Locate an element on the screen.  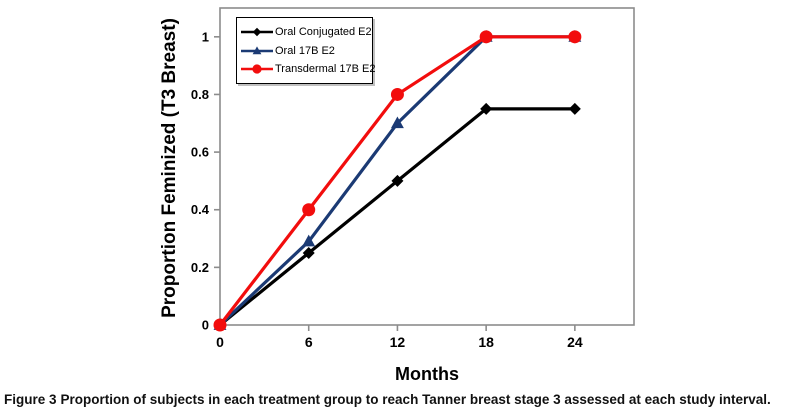
y-tick-label: 0.6 is located at coordinates (200, 152).